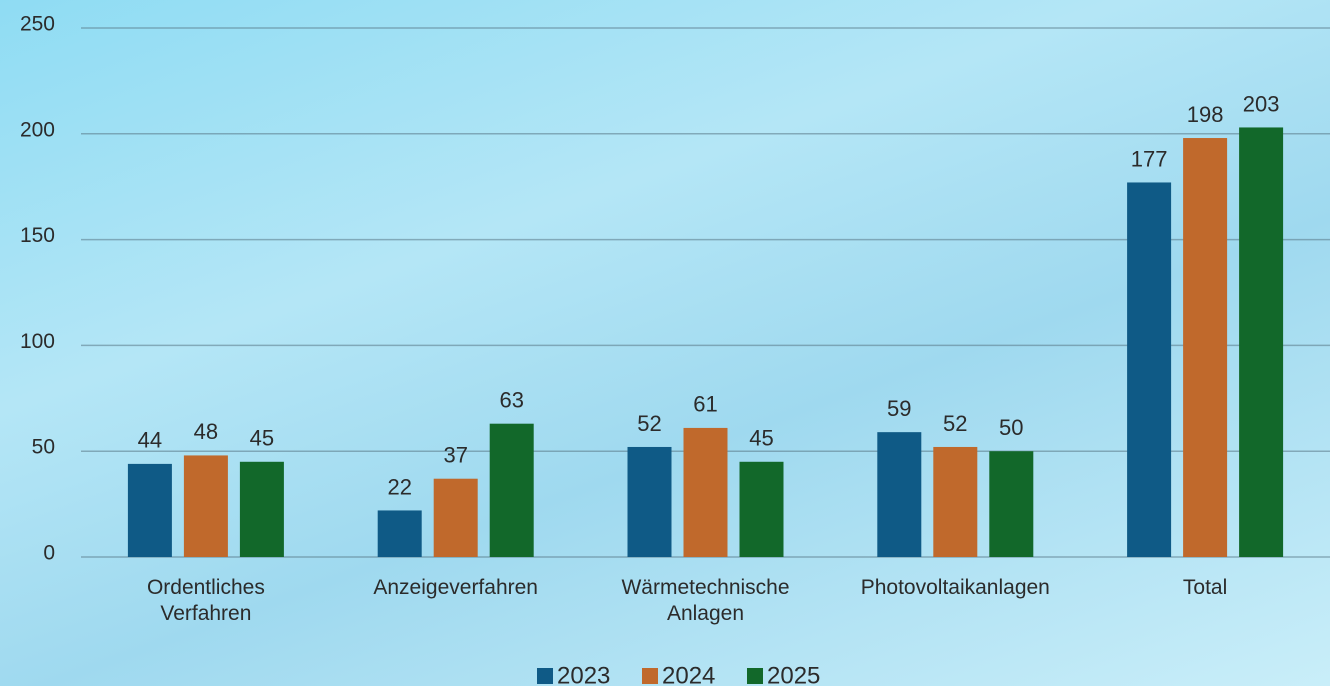 The width and height of the screenshot is (1330, 686). What do you see at coordinates (49, 553) in the screenshot?
I see `y-tick-label: 0` at bounding box center [49, 553].